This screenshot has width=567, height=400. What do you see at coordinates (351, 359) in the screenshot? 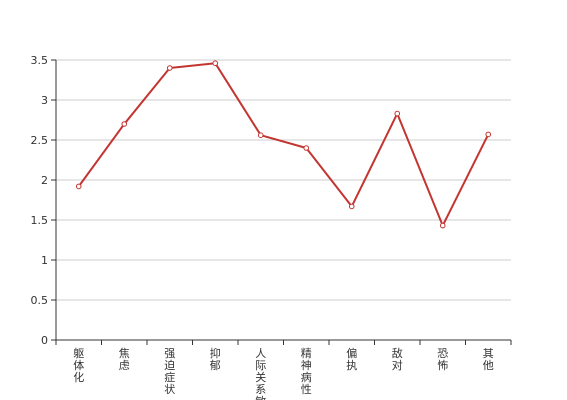
I see `x-category-label: 偏执` at bounding box center [351, 359].